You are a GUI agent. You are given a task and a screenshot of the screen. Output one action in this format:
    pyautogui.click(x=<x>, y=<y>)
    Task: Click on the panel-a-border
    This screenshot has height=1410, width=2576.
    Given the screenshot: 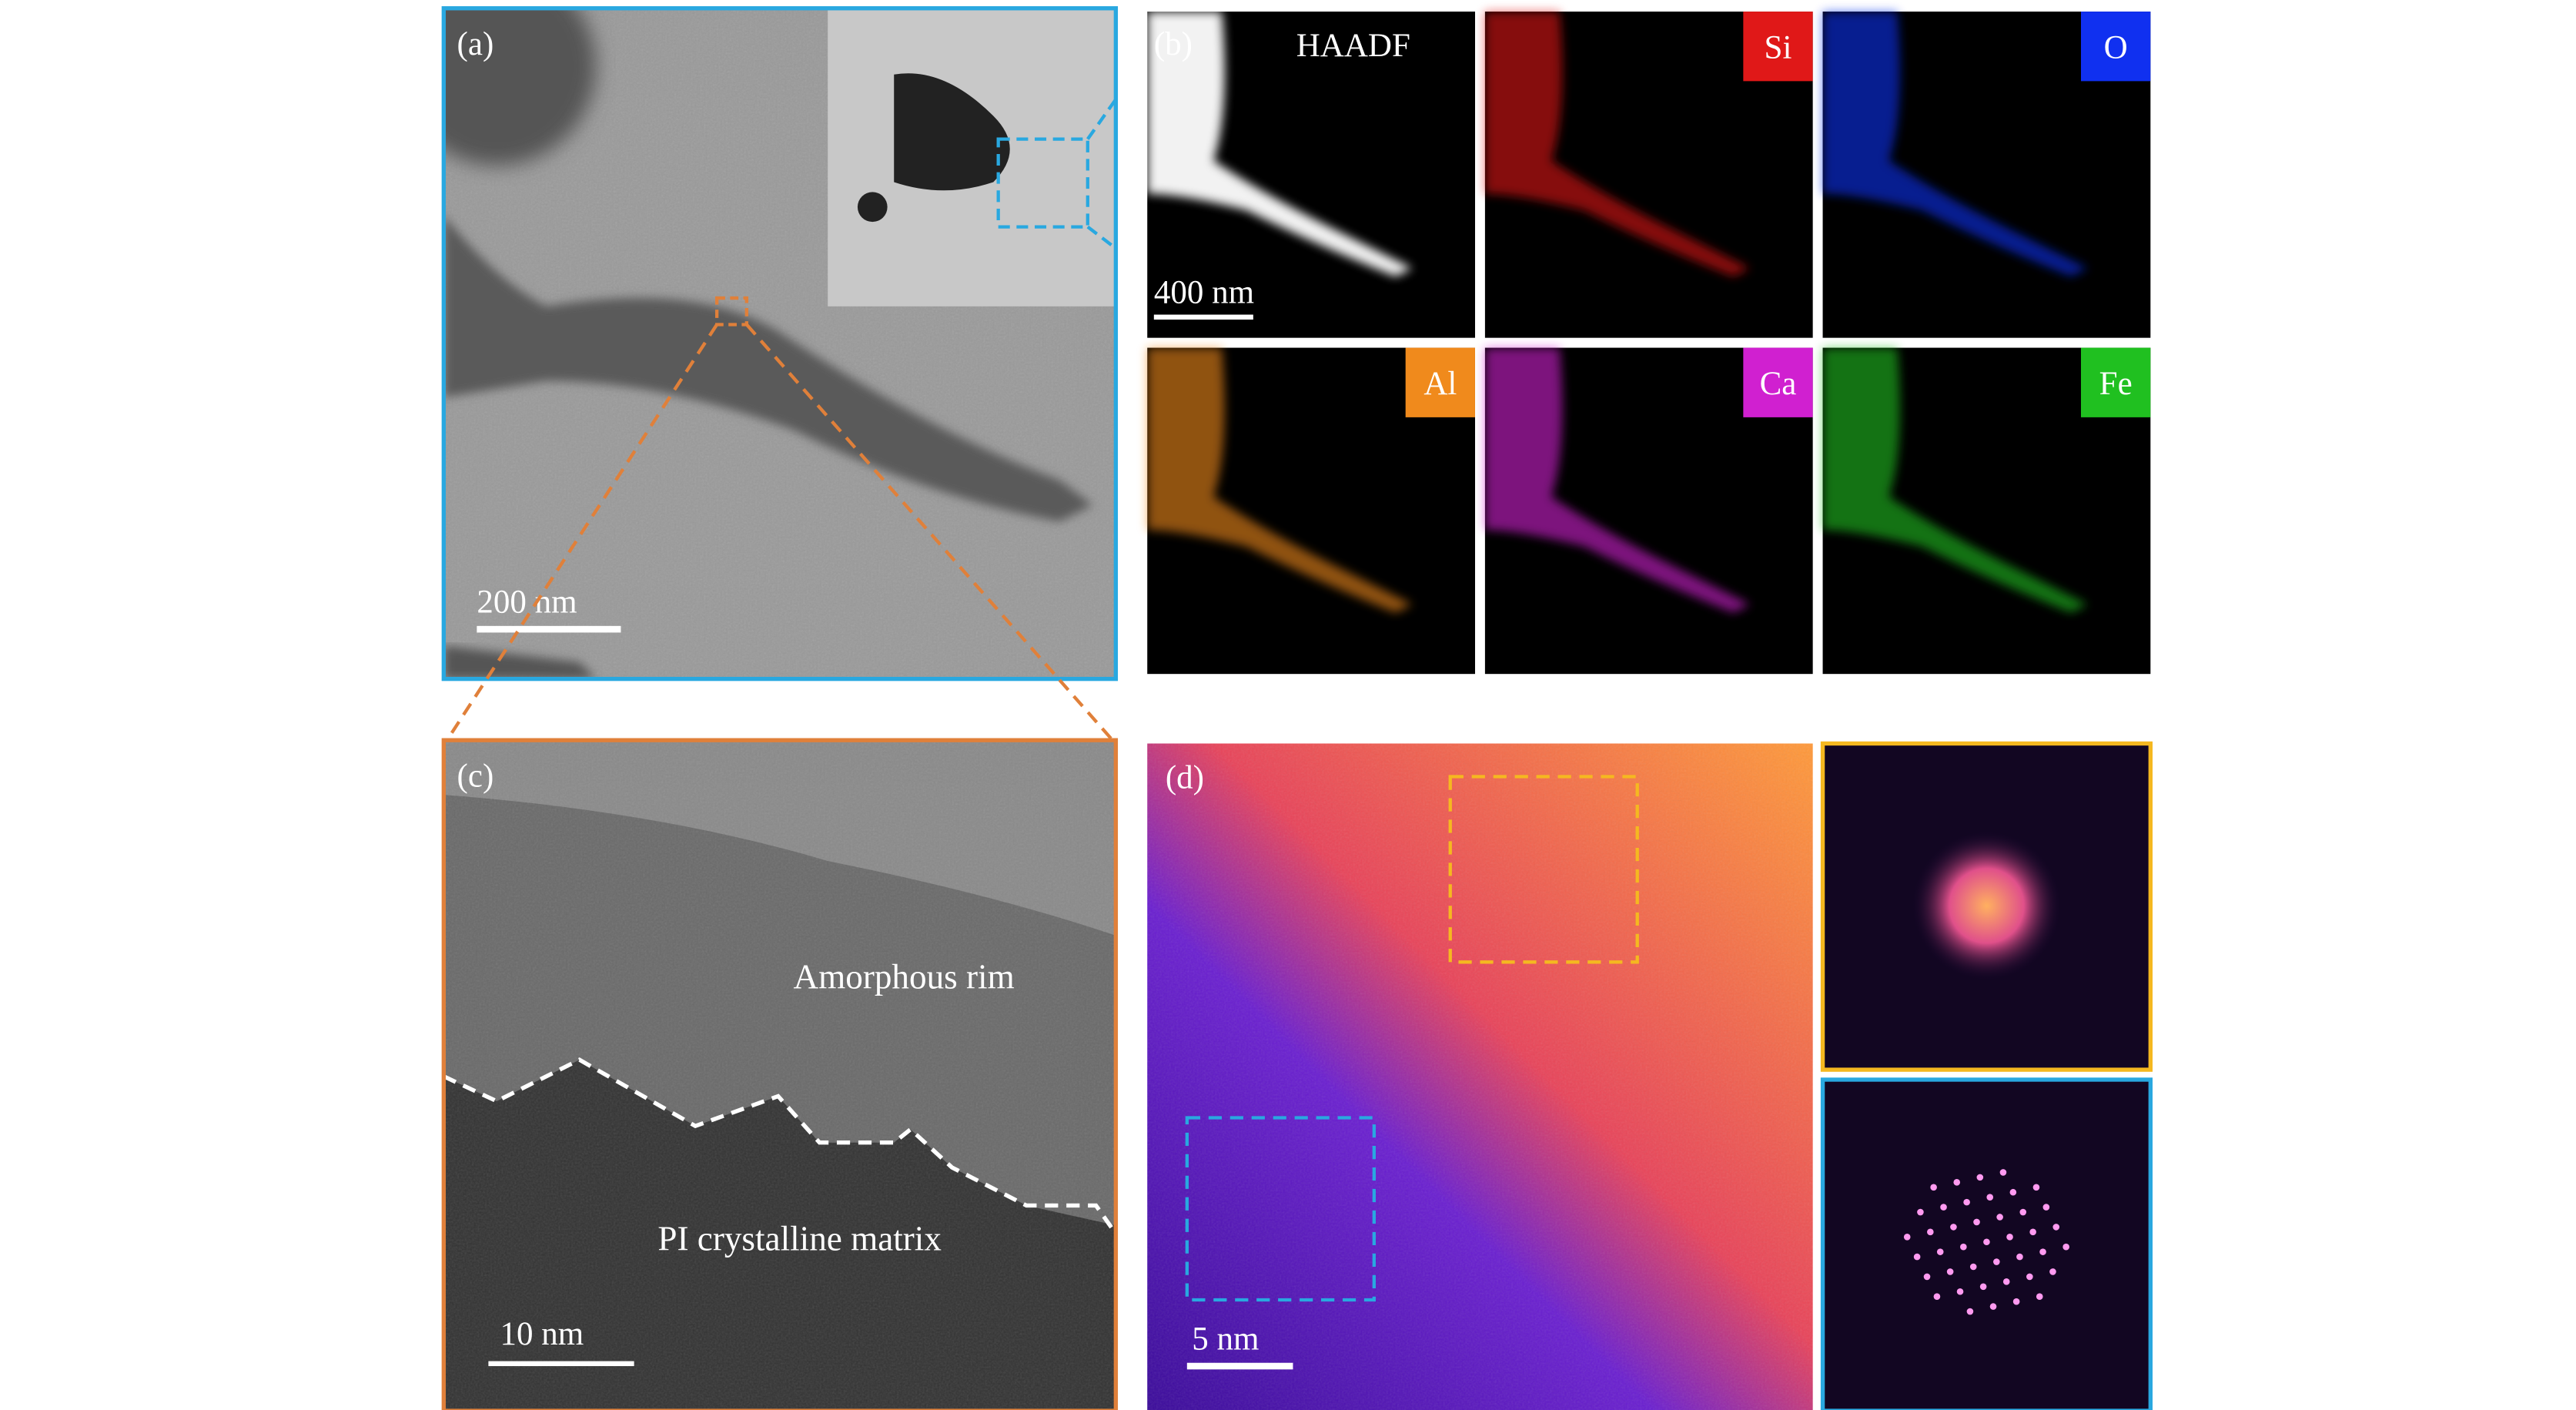 What is the action you would take?
    pyautogui.click(x=780, y=344)
    